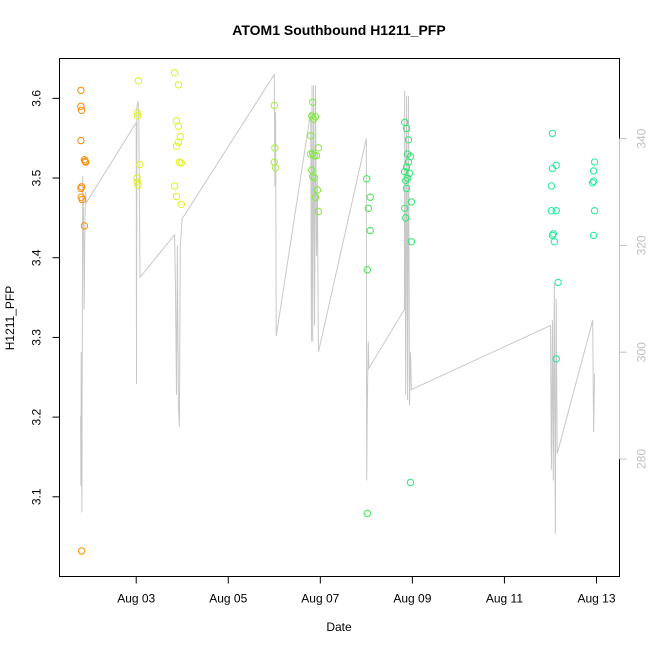 Image resolution: width=650 pixels, height=650 pixels. What do you see at coordinates (37, 416) in the screenshot?
I see `y-tick-label: 3.2` at bounding box center [37, 416].